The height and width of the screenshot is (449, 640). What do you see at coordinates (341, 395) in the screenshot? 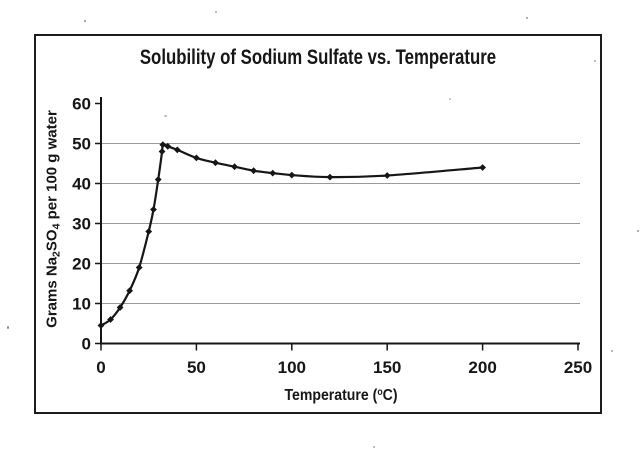
I see `x-axis-title: Temperature (oC)` at bounding box center [341, 395].